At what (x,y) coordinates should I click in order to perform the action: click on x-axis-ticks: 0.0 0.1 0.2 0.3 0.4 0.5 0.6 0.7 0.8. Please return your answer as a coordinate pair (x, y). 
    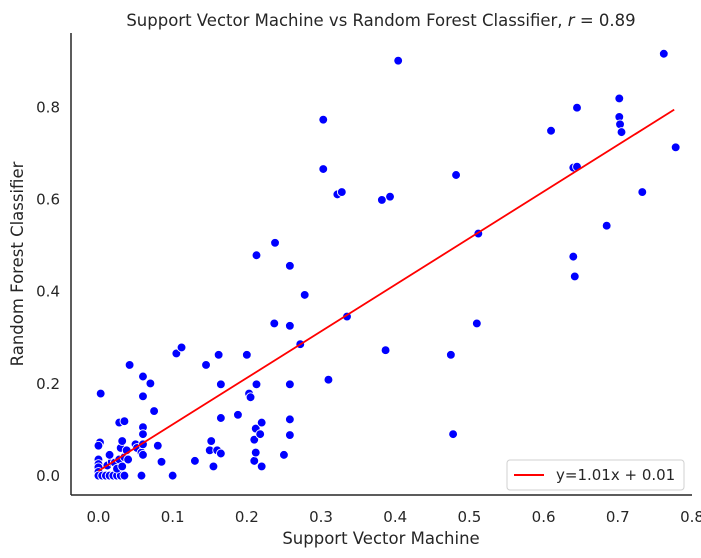
    Looking at the image, I should click on (394, 517).